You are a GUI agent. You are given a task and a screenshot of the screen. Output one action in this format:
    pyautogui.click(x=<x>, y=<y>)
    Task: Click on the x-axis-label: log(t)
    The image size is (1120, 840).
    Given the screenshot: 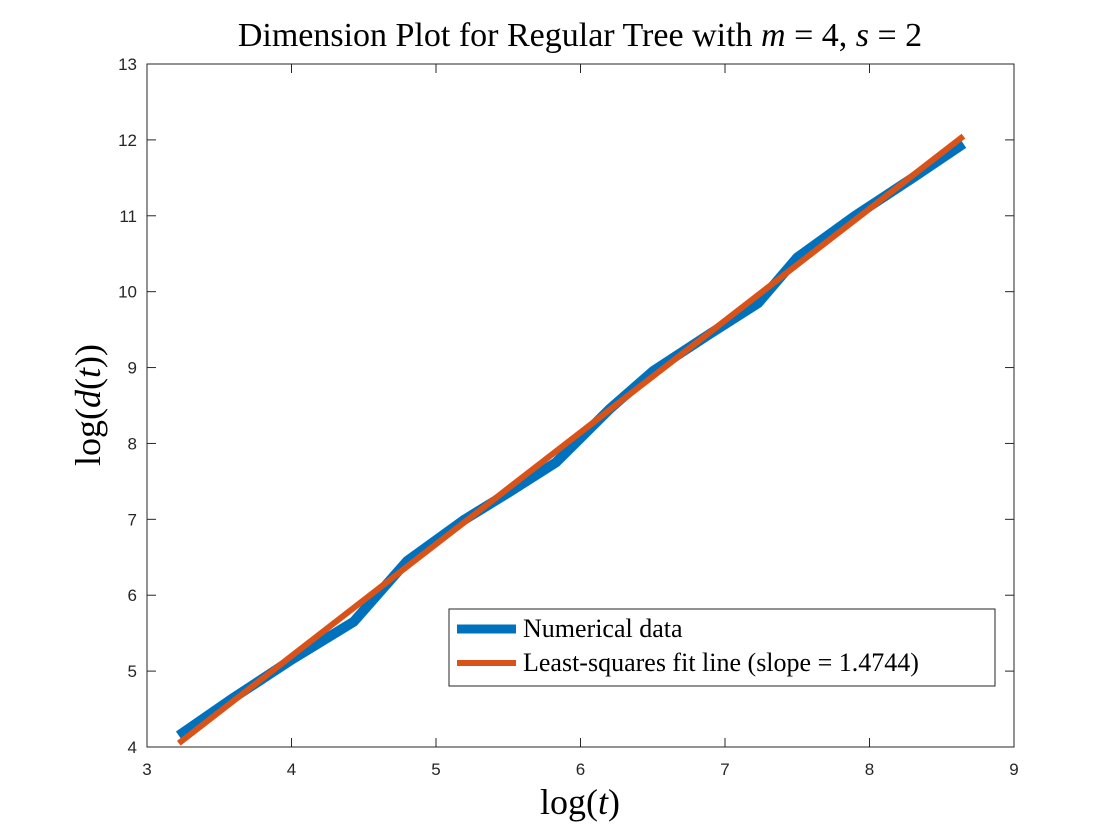 What is the action you would take?
    pyautogui.click(x=580, y=802)
    